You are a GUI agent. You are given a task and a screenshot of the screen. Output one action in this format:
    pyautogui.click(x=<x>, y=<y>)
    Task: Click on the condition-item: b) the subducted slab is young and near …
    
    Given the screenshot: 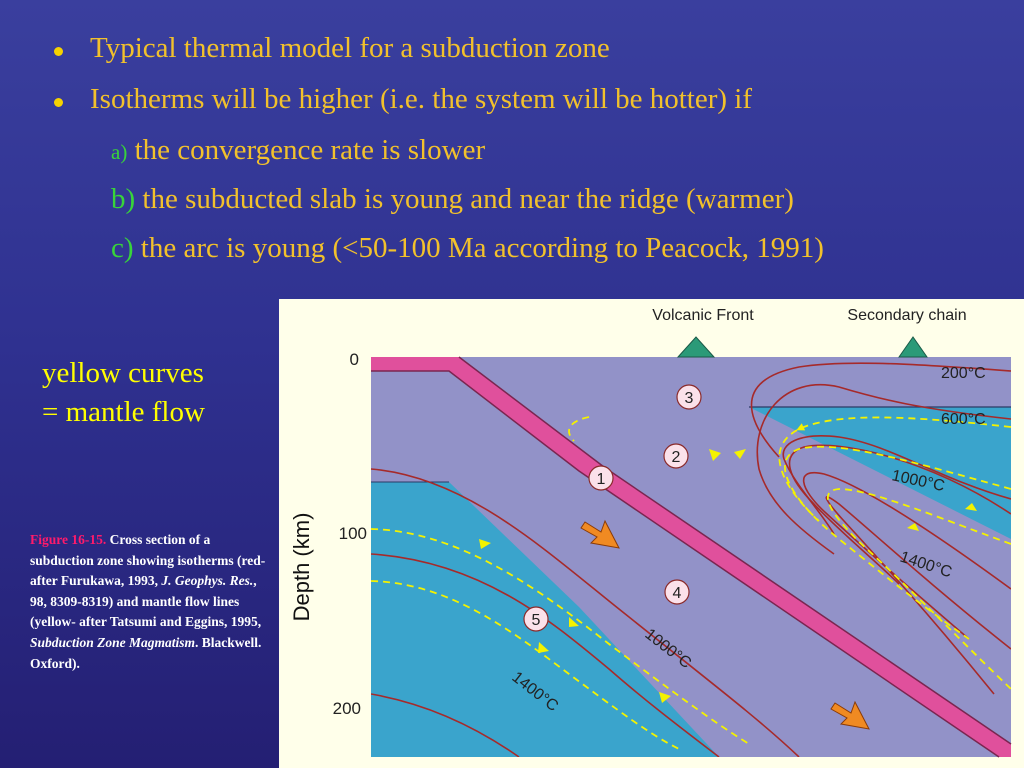 What is the action you would take?
    pyautogui.click(x=534, y=201)
    